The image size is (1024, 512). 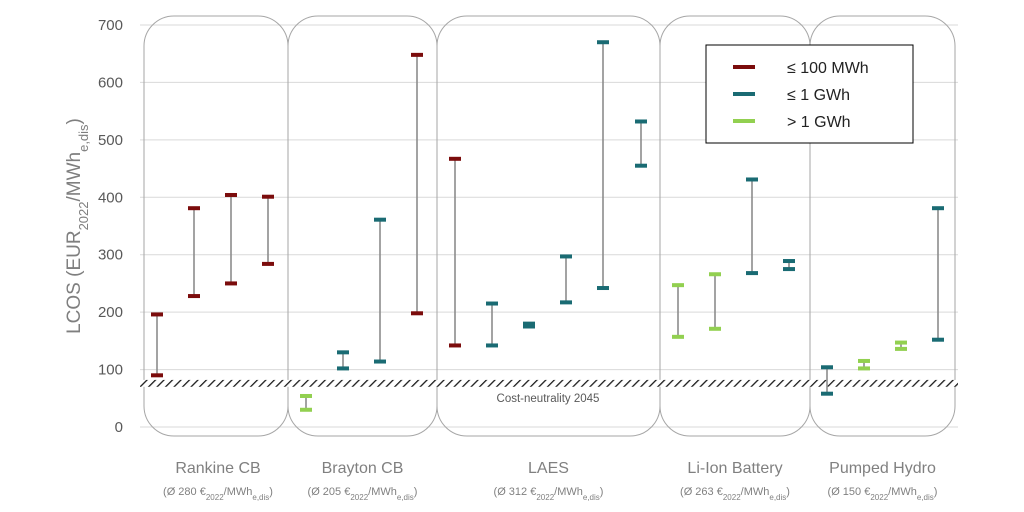 What do you see at coordinates (548, 399) in the screenshot?
I see `cost-neutrality-label: Cost-neutrality 2045` at bounding box center [548, 399].